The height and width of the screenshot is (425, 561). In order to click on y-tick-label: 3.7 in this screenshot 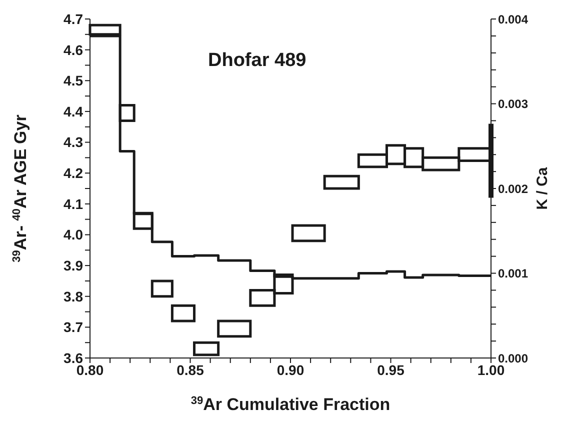, I will do `click(74, 327)`.